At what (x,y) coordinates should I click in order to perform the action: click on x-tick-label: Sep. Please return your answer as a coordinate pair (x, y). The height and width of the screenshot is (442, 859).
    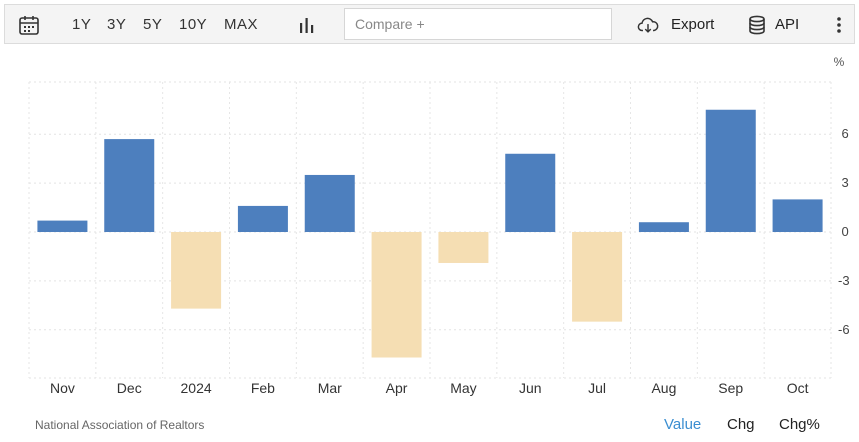
    Looking at the image, I should click on (730, 388).